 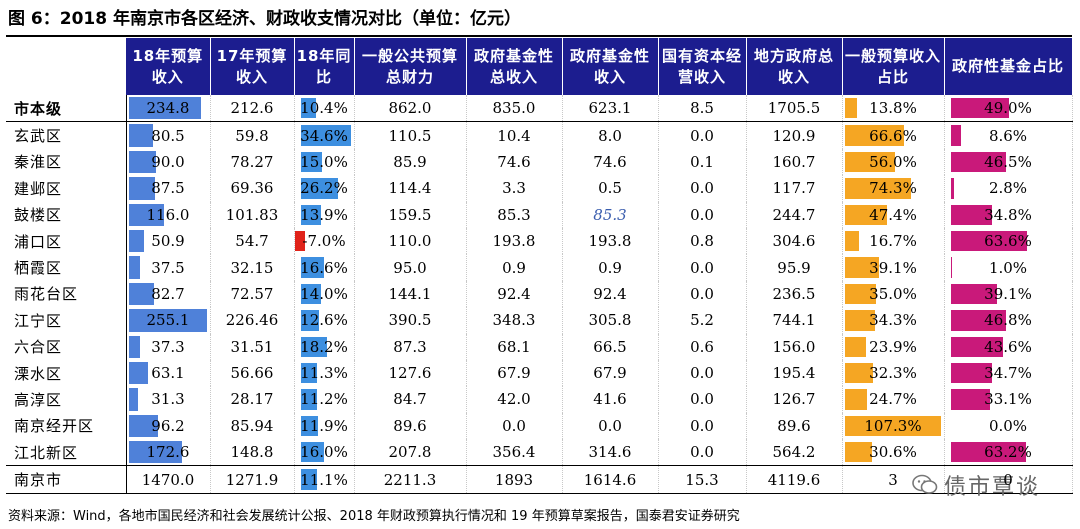 I want to click on cell-value: 744.1, so click(x=794, y=320).